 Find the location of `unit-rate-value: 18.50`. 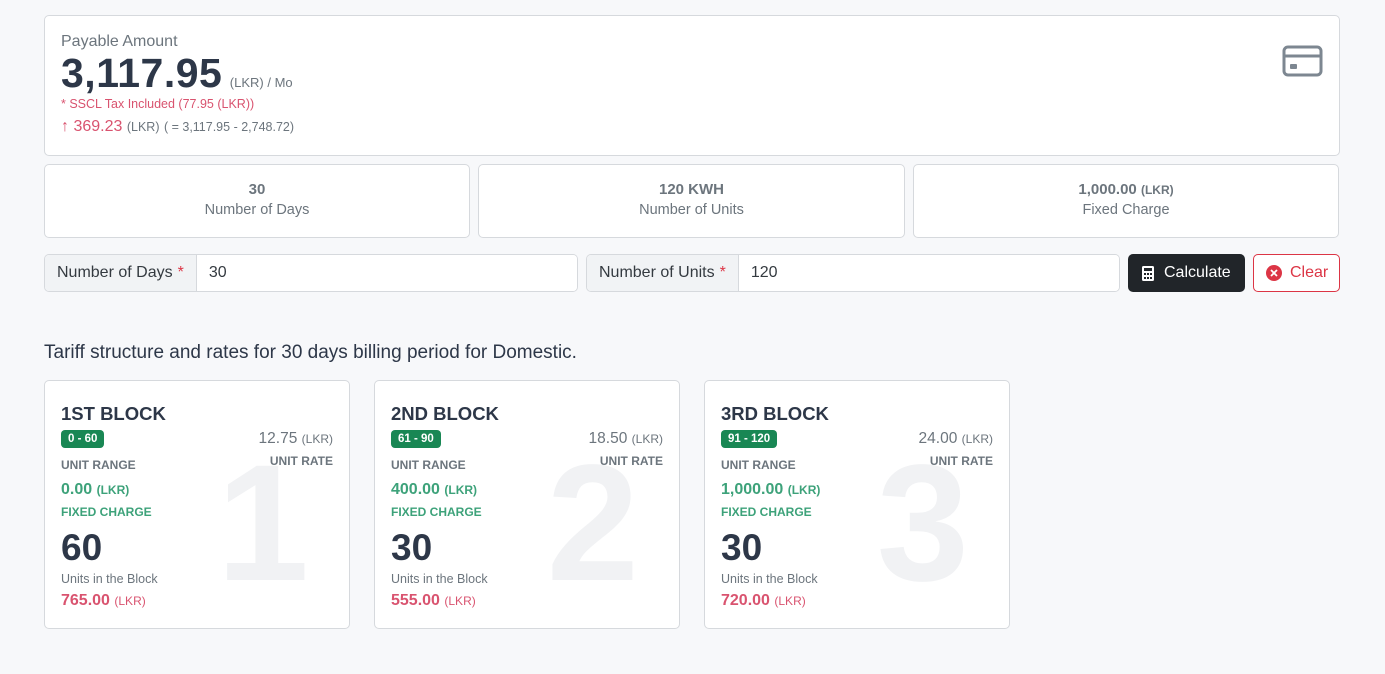

unit-rate-value: 18.50 is located at coordinates (608, 438).